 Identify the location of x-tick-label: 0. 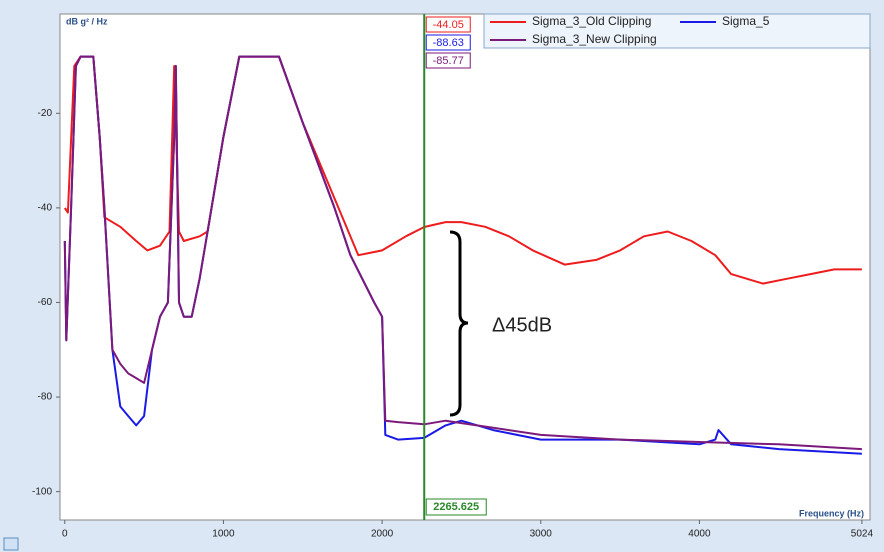
(65, 534).